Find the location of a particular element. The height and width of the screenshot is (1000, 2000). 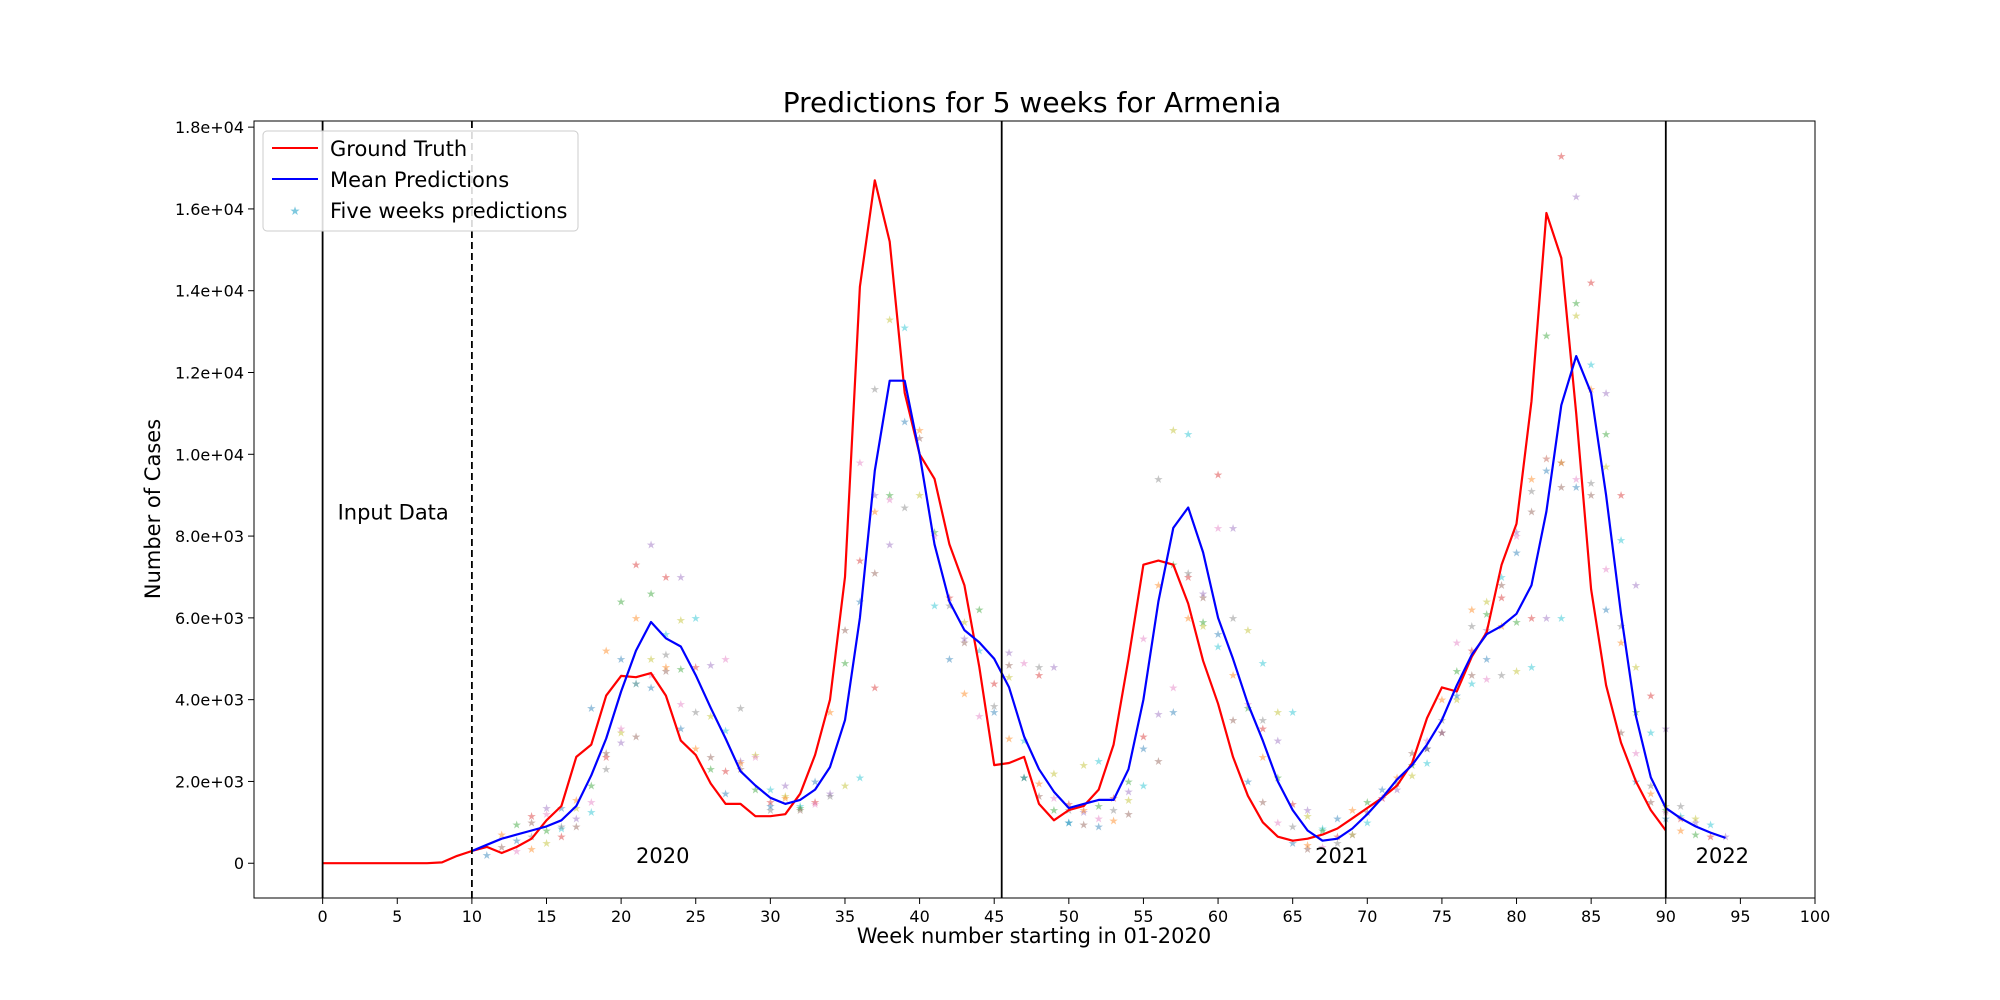

prediction-point-135: ★ is located at coordinates (1009, 665).